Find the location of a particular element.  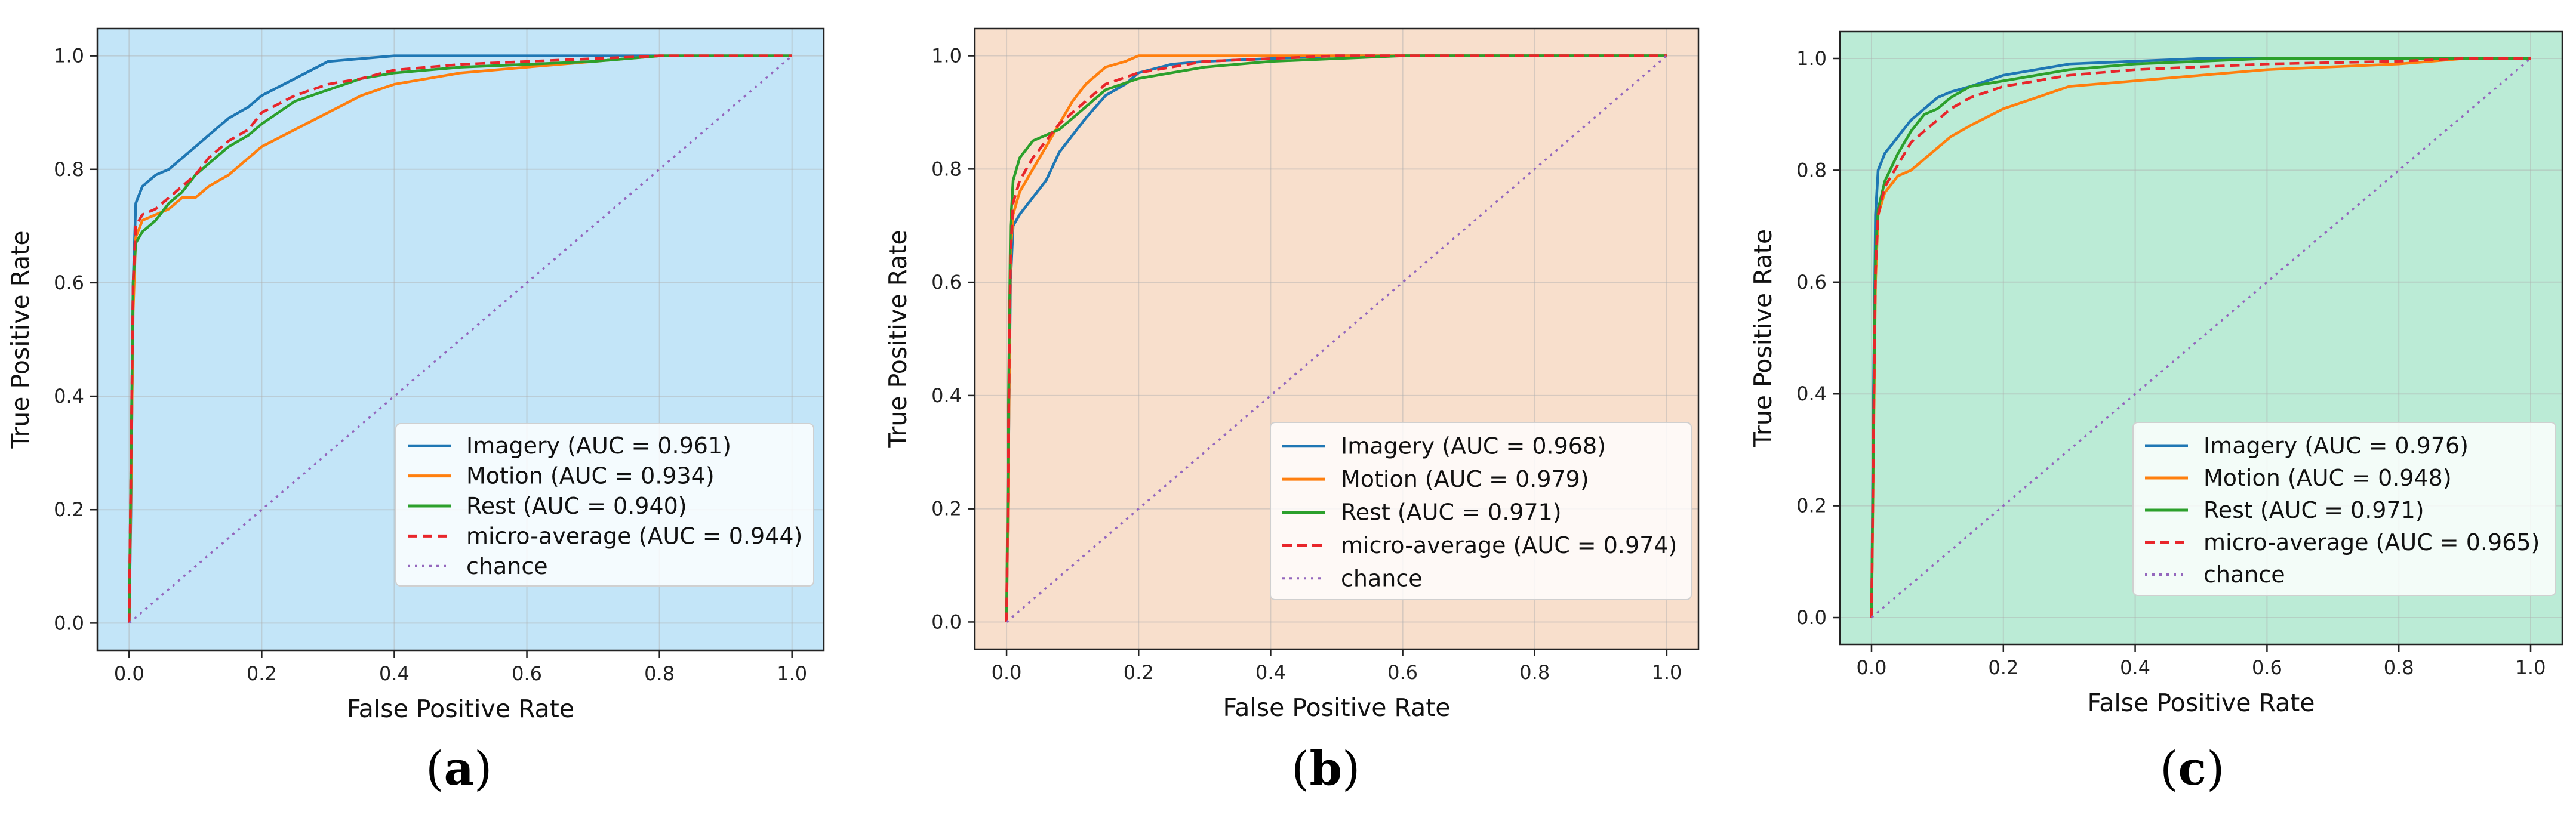

panel-label: (c) is located at coordinates (2192, 769).